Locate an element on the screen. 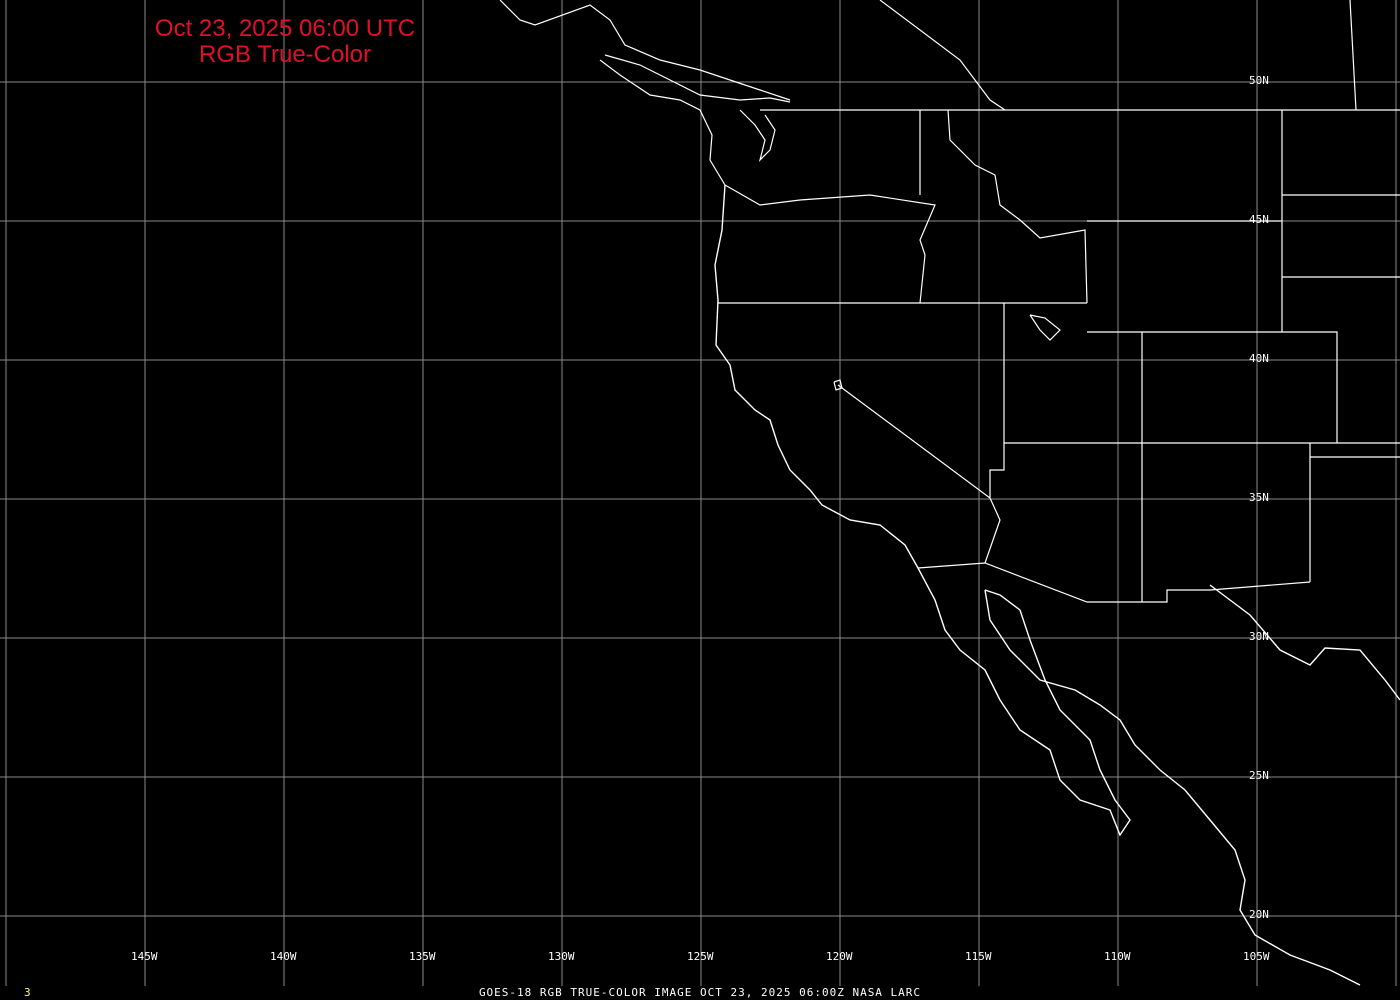 This screenshot has height=1000, width=1400. title-datetime: Oct 23, 2025 06:00 UTC is located at coordinates (285, 28).